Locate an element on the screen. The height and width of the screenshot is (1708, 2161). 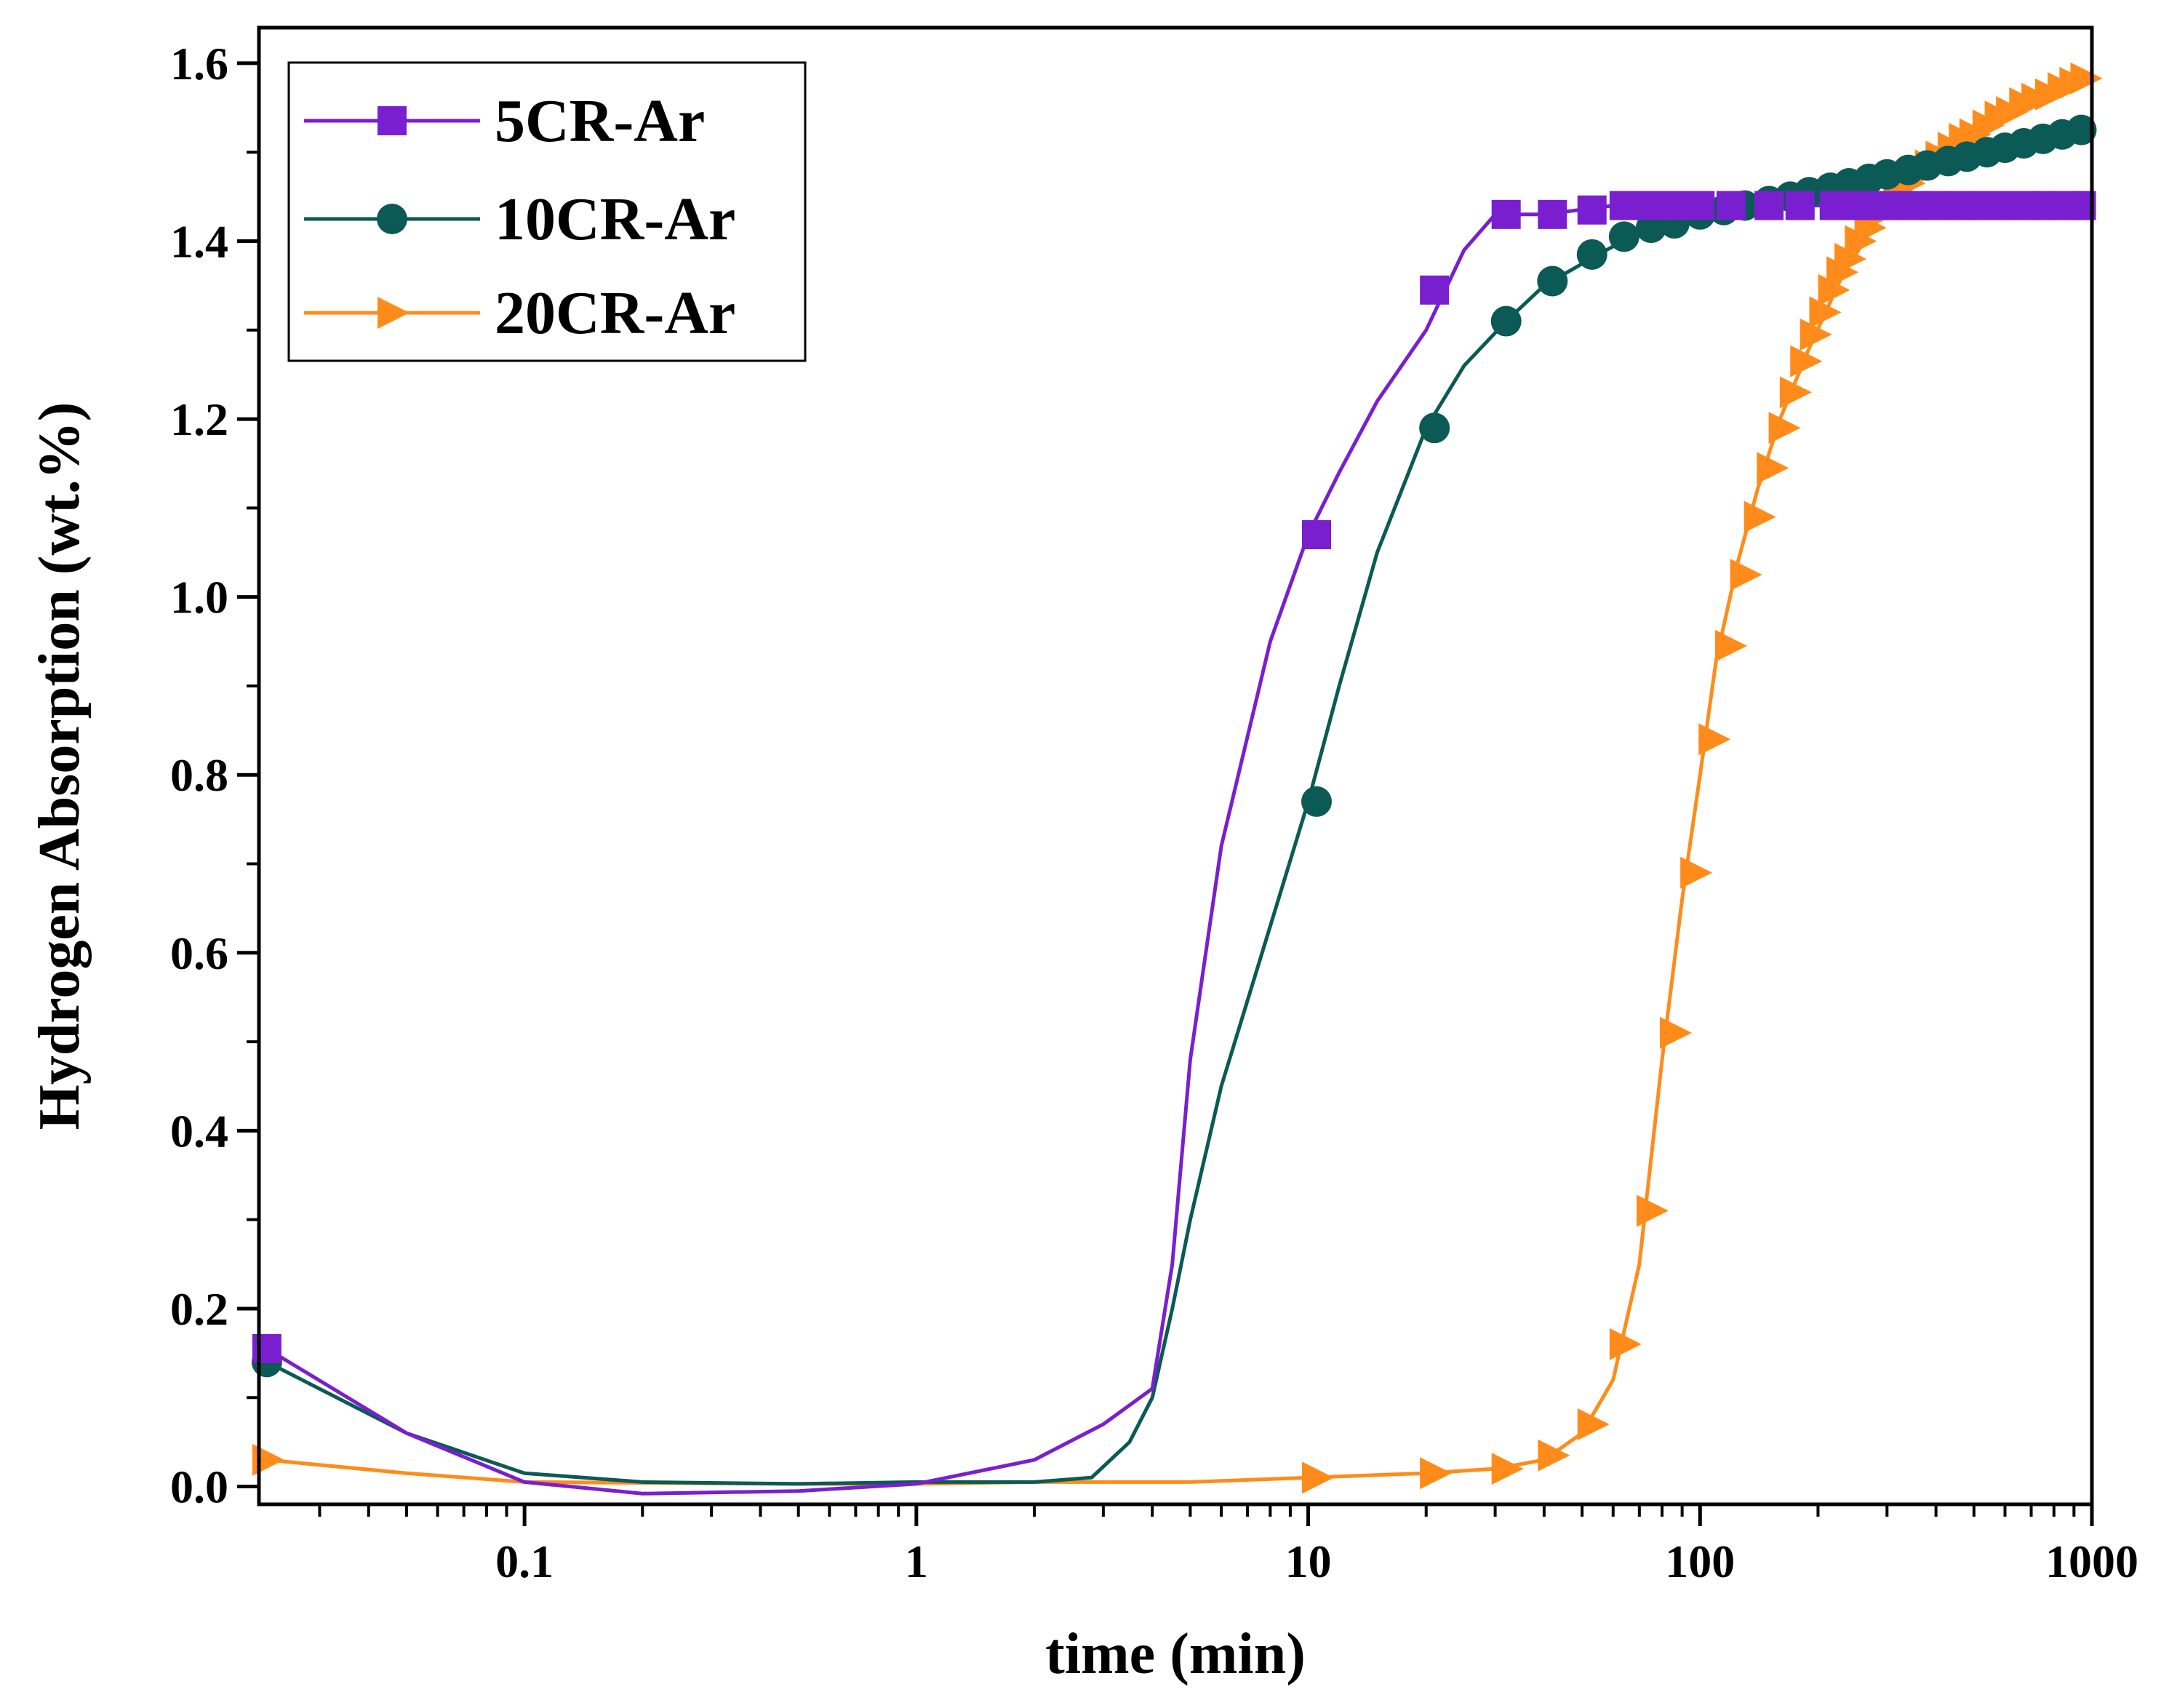
x-tick-label: 10 is located at coordinates (1309, 1561).